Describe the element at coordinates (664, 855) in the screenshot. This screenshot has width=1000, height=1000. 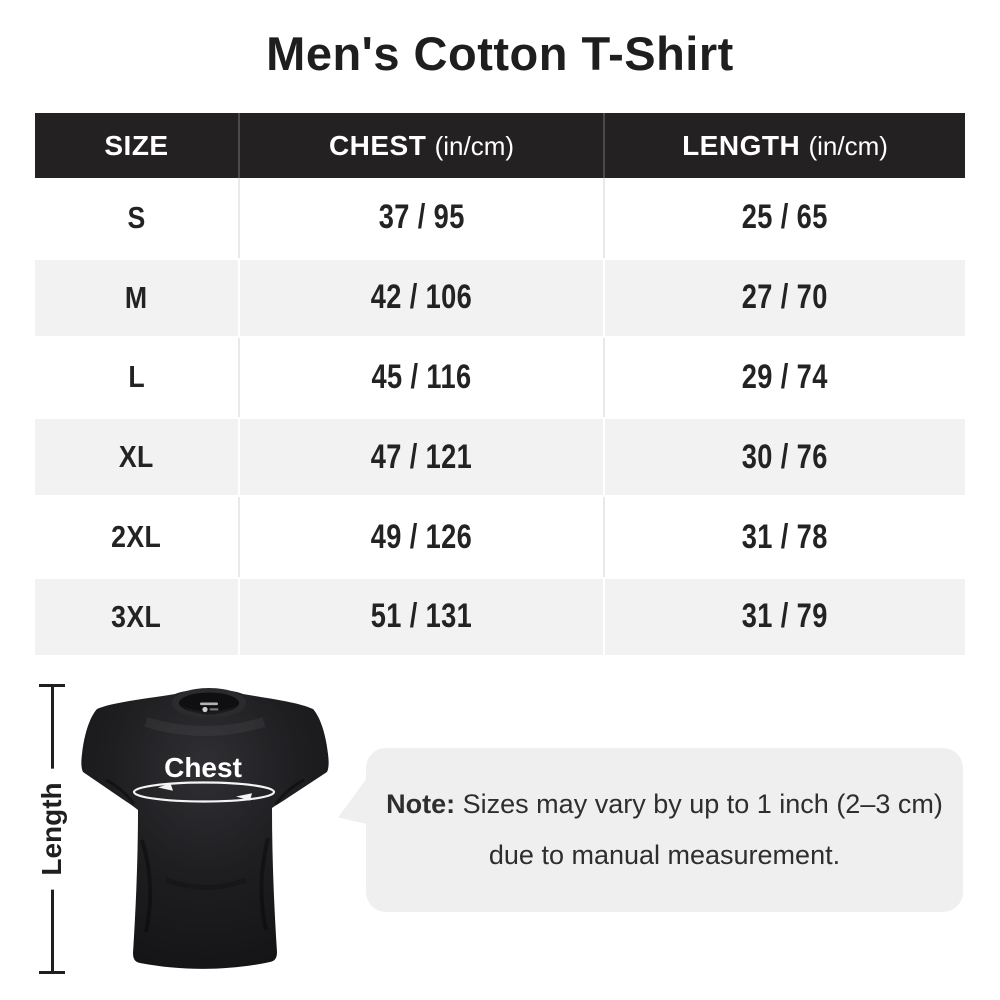
I see `note-line-2: due to manual measurement.` at that location.